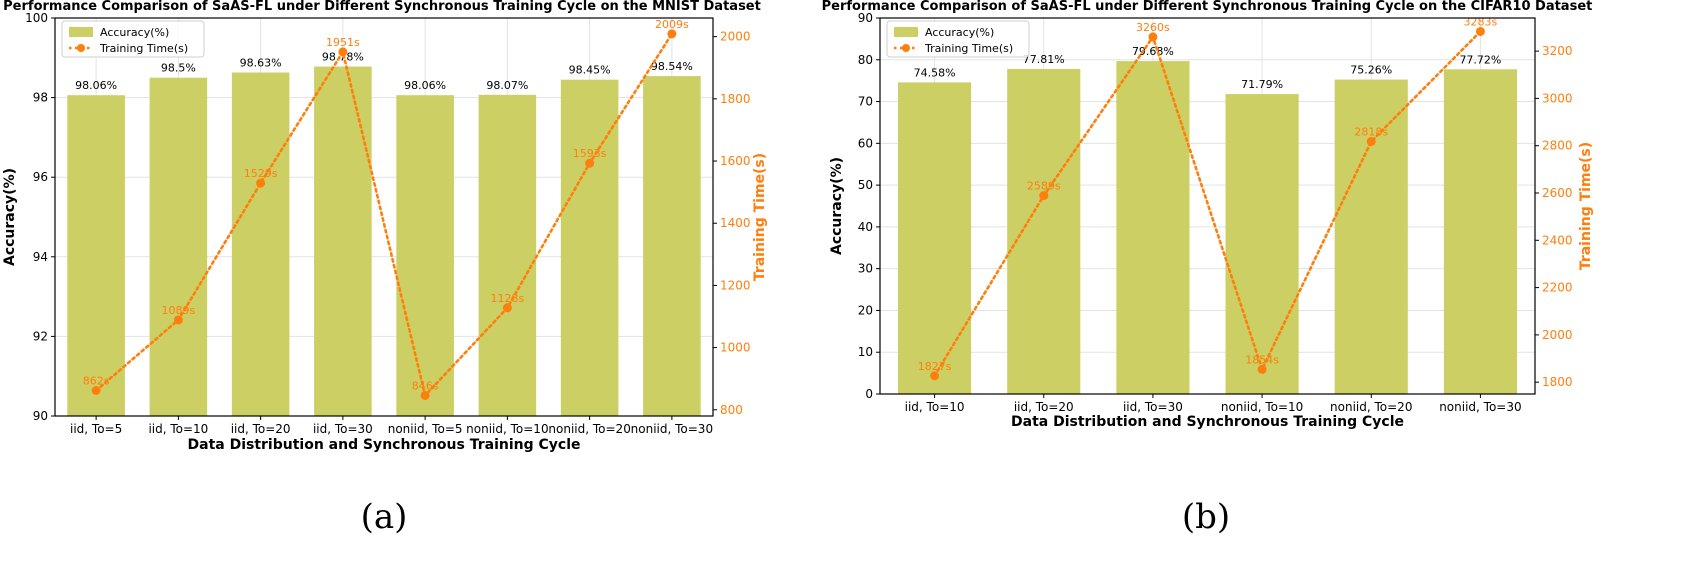  Describe the element at coordinates (40, 336) in the screenshot. I see `y-tick-label: 92` at that location.